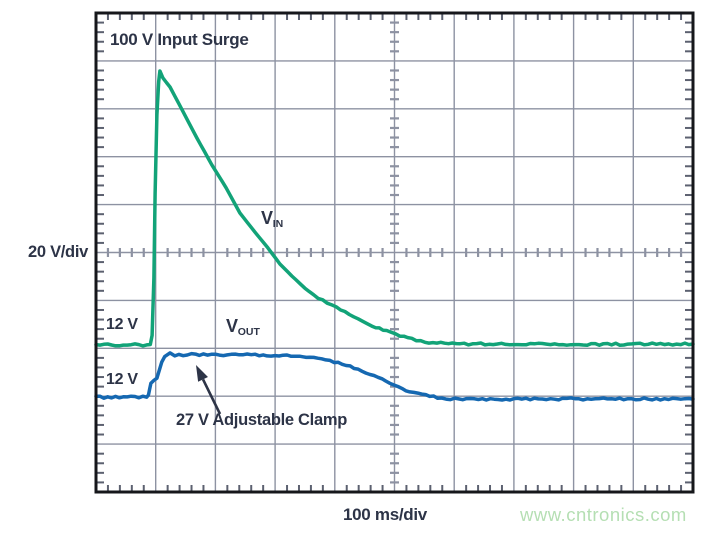  Describe the element at coordinates (179, 39) in the screenshot. I see `surge-title-label: 100 V Input Surge` at that location.